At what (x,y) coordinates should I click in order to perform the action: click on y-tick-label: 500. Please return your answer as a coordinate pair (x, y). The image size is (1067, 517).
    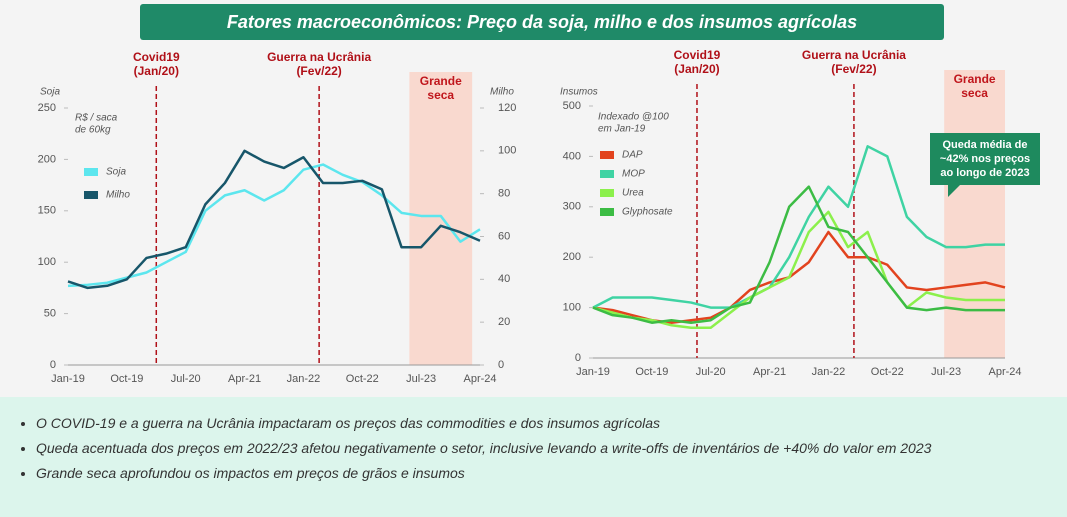
    Looking at the image, I should click on (572, 106).